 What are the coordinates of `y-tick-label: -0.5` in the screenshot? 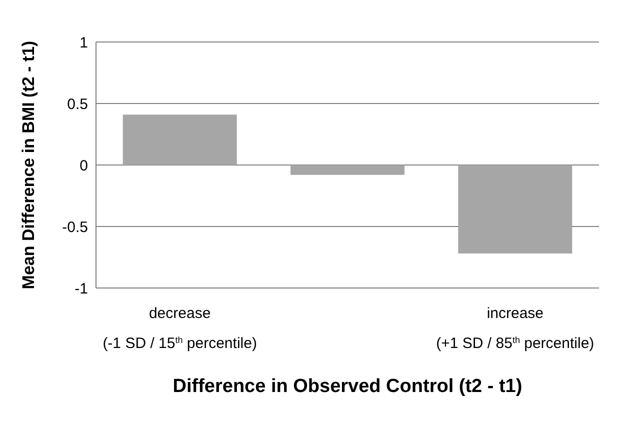 It's located at (75, 227).